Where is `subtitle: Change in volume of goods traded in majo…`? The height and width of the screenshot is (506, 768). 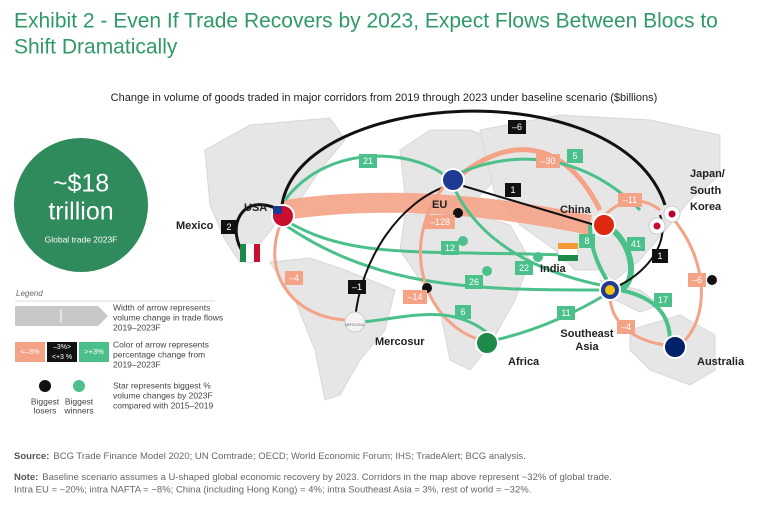 subtitle: Change in volume of goods traded in majo… is located at coordinates (384, 98).